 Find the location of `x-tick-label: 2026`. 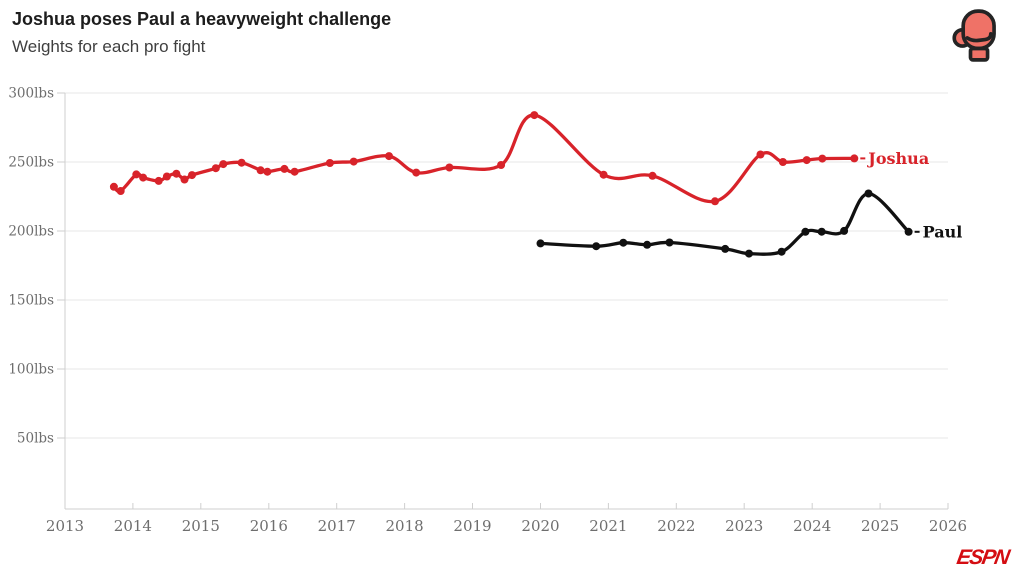

x-tick-label: 2026 is located at coordinates (948, 526).